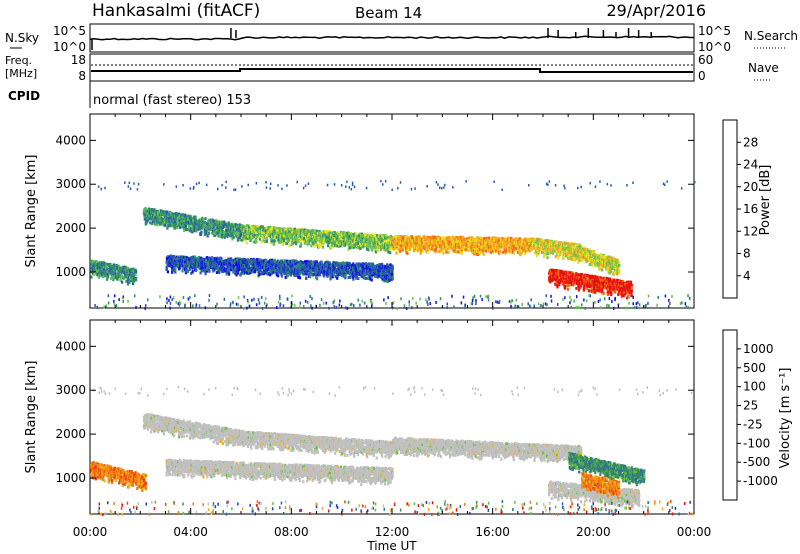  I want to click on freq-series, so click(392, 70).